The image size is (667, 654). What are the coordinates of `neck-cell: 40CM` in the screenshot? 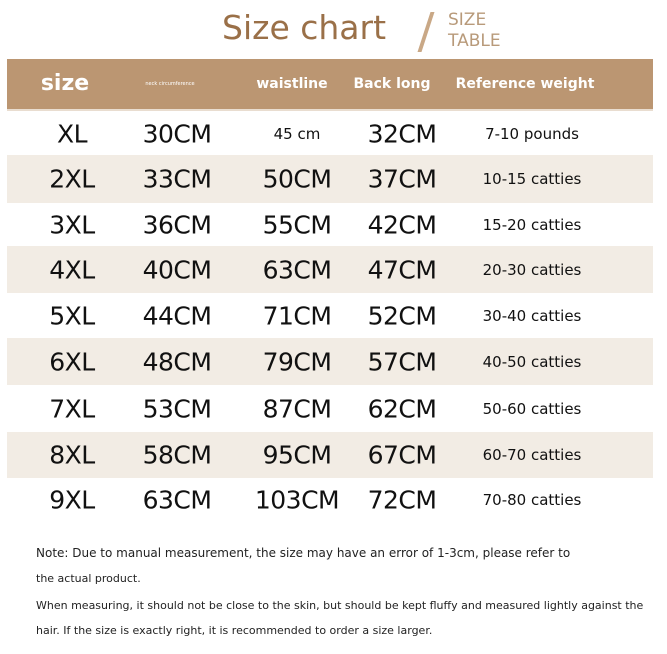 It's located at (177, 269).